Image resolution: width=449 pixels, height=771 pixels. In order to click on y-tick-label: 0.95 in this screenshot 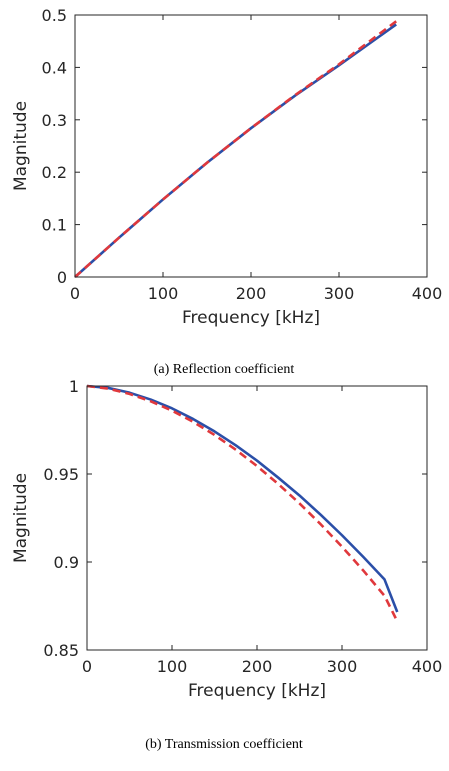, I will do `click(61, 474)`.